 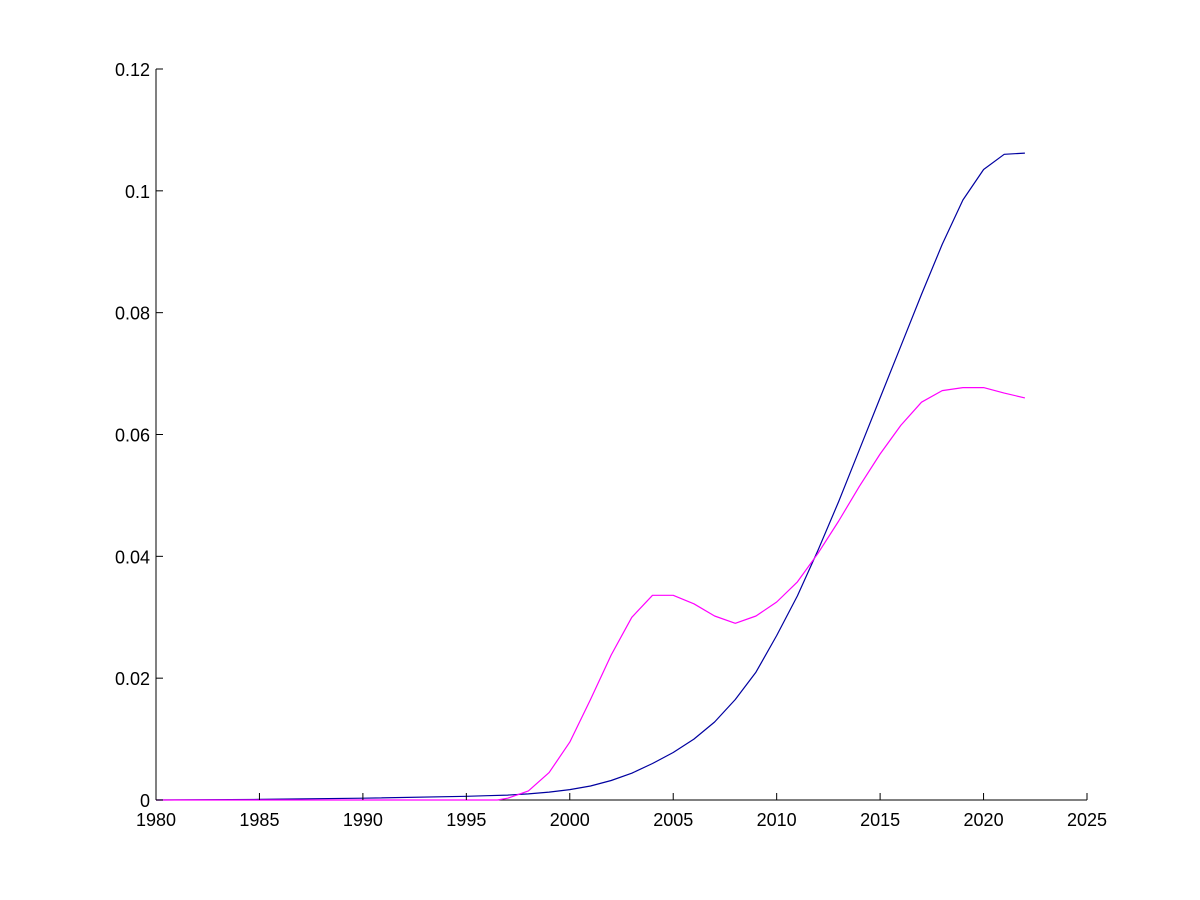 What do you see at coordinates (145, 801) in the screenshot?
I see `y-tick-label: 0` at bounding box center [145, 801].